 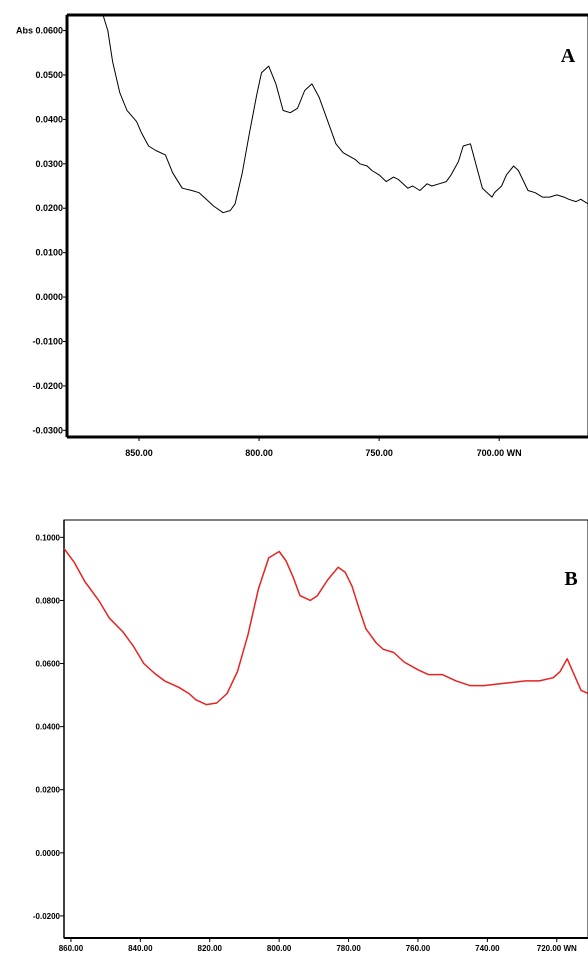 What do you see at coordinates (49, 208) in the screenshot?
I see `y-tick-label-a: 0.0200` at bounding box center [49, 208].